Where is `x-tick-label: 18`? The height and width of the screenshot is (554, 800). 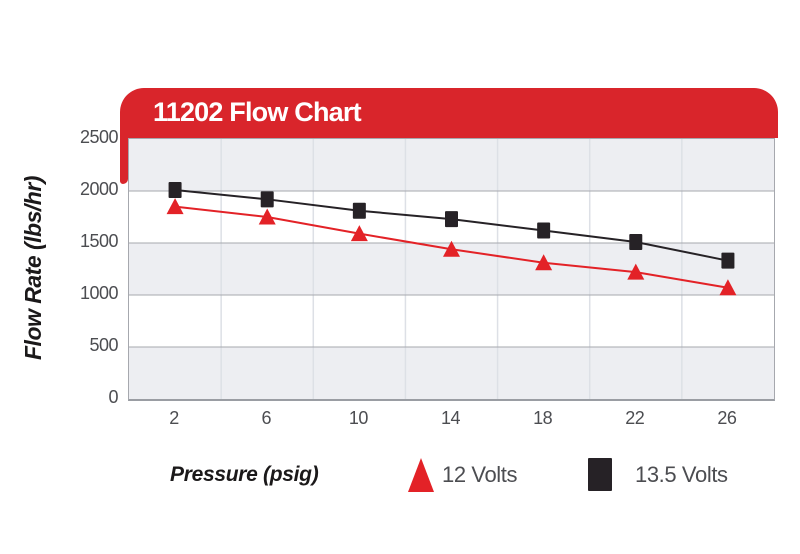
x-tick-label: 18 is located at coordinates (543, 418).